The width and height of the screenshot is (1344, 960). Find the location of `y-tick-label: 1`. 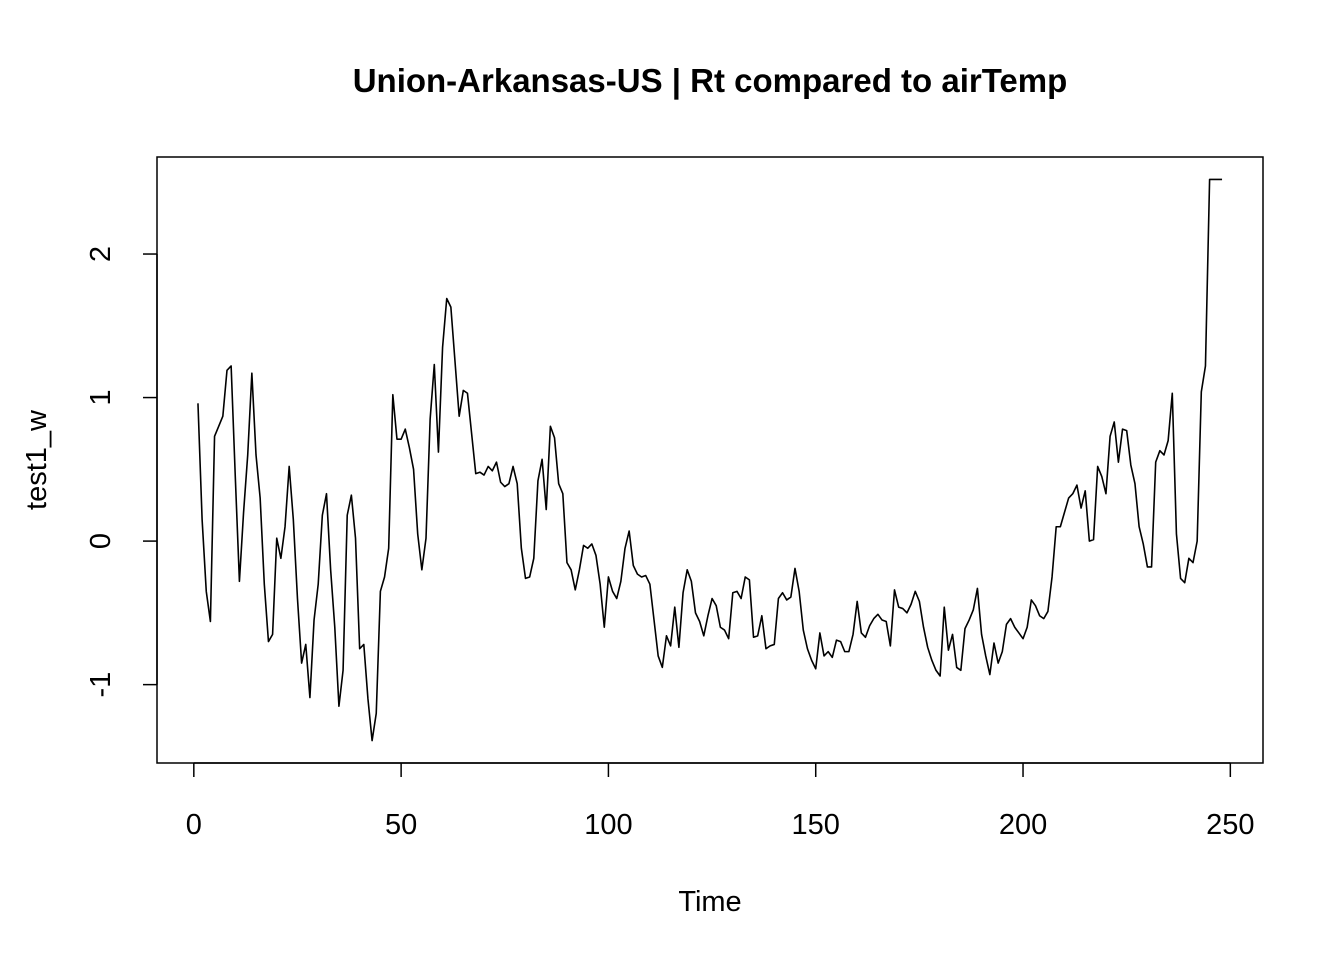

y-tick-label: 1 is located at coordinates (101, 397).